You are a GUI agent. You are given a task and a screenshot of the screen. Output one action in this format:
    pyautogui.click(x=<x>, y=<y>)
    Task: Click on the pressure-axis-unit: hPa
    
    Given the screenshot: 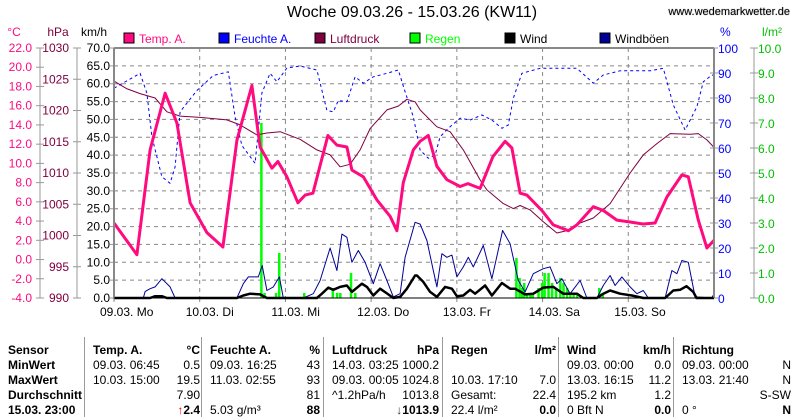 What is the action you would take?
    pyautogui.click(x=58, y=32)
    